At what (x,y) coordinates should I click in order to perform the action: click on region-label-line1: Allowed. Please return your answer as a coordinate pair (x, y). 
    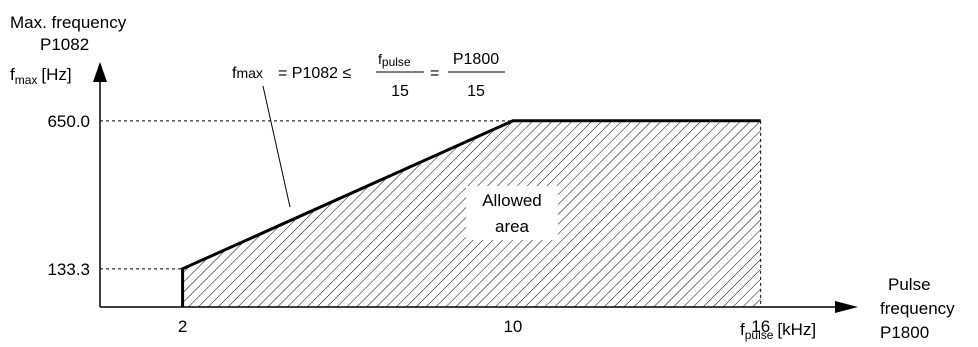
    Looking at the image, I should click on (512, 200).